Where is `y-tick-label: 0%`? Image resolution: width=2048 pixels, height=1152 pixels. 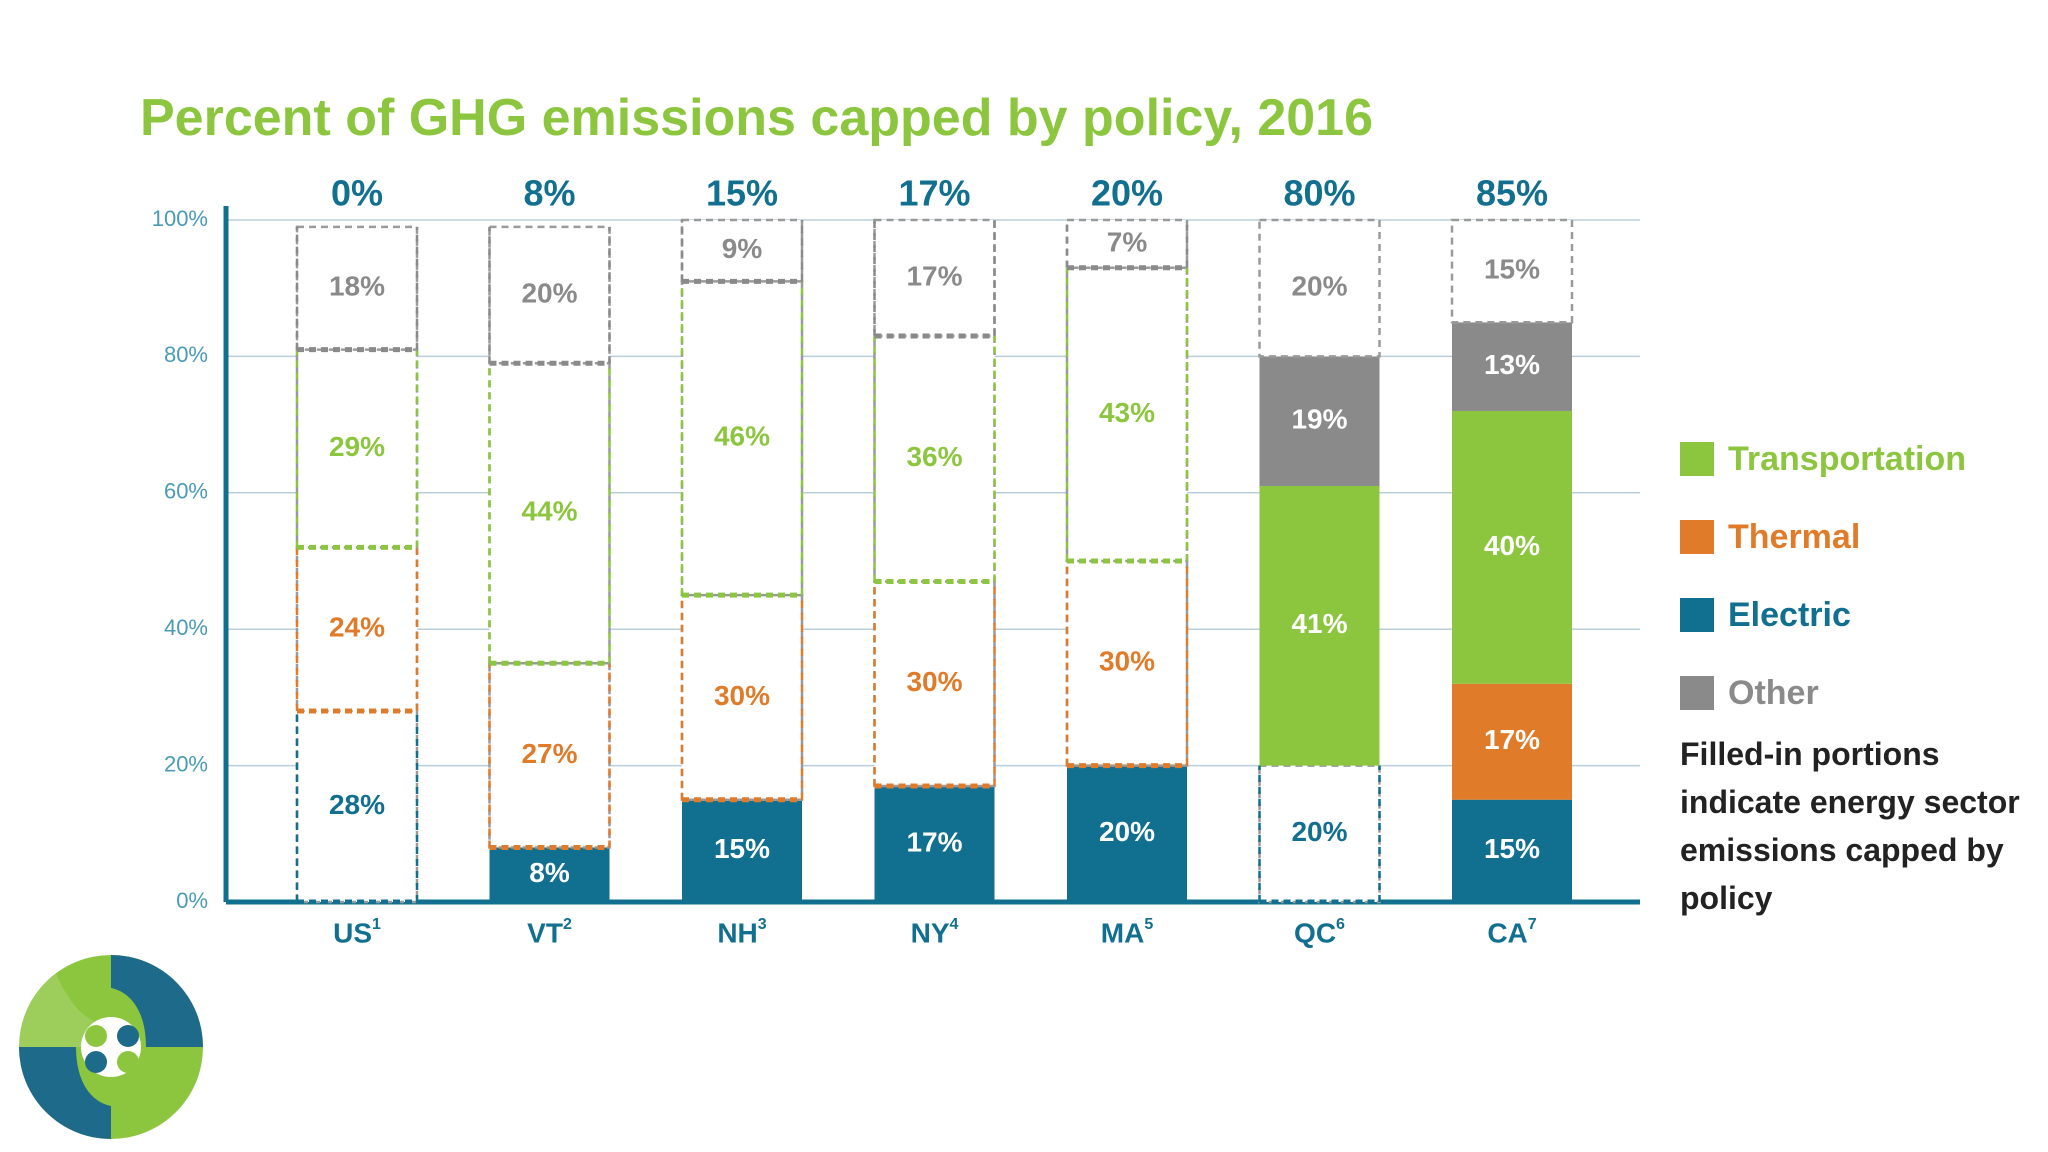 y-tick-label: 0% is located at coordinates (192, 900).